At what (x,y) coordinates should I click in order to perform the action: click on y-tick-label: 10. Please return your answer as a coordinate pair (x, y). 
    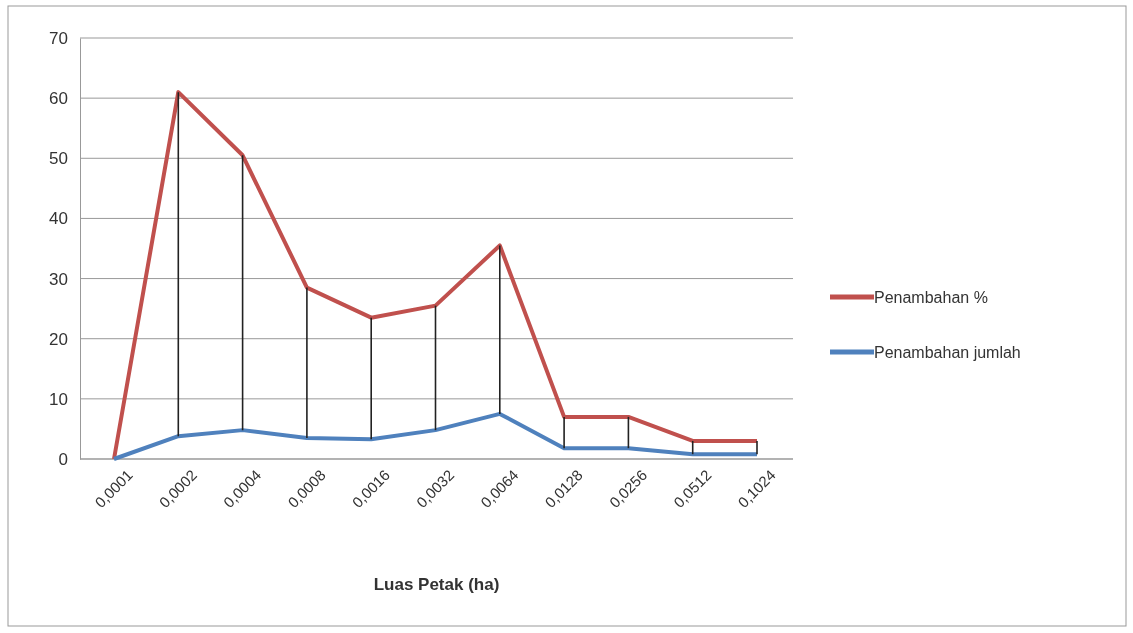
    Looking at the image, I should click on (58, 399).